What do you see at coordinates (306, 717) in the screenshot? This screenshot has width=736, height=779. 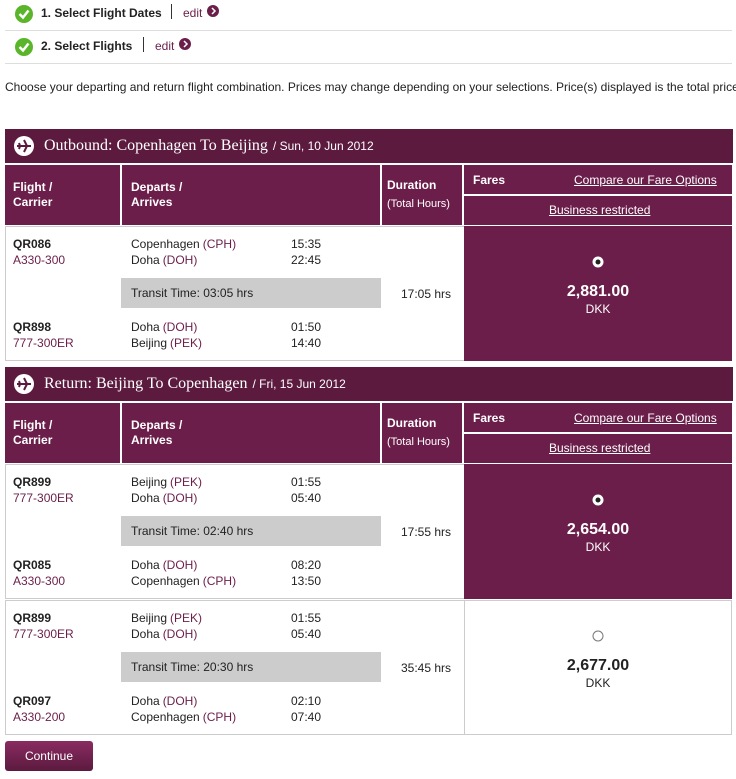 I see `arrive-time: 07:40` at bounding box center [306, 717].